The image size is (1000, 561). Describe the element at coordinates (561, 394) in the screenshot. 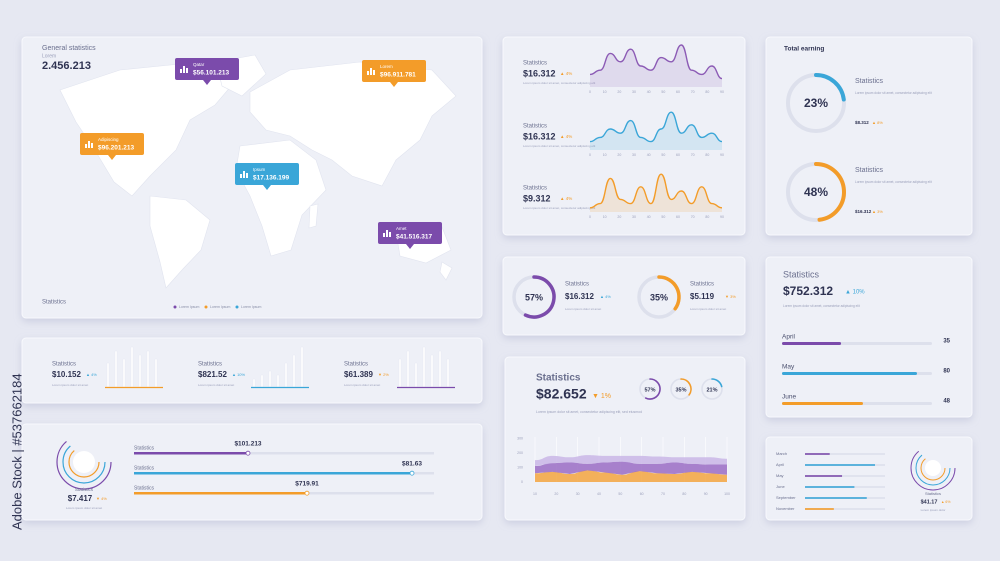

I see `label: $82.652` at that location.